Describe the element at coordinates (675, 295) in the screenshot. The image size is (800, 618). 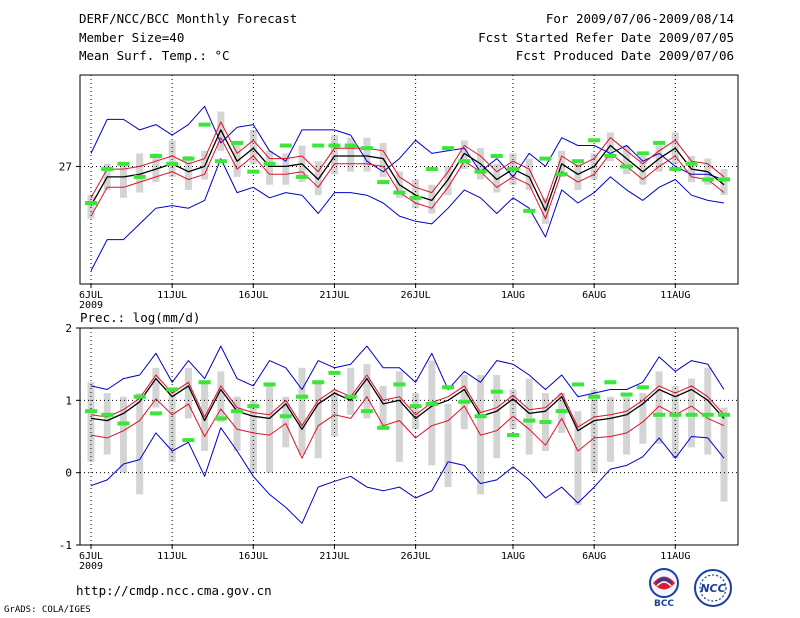
I see `x-tick-label: 11AUG` at that location.